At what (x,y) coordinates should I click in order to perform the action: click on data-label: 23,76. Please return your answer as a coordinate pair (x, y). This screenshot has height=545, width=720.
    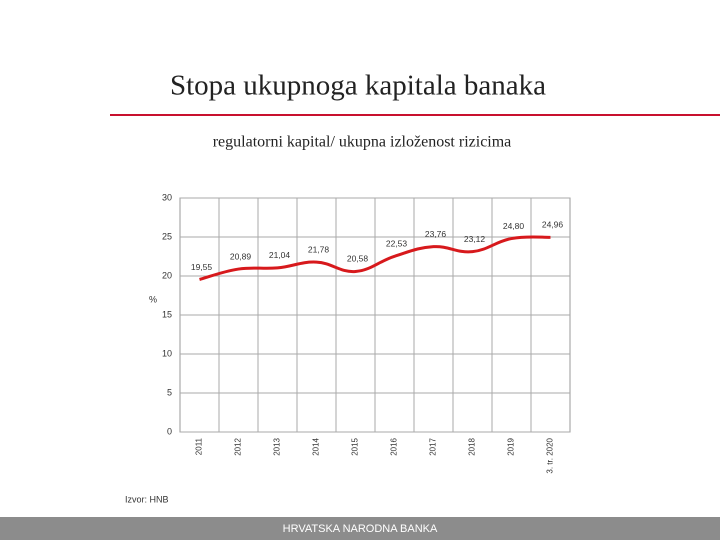
    Looking at the image, I should click on (436, 234).